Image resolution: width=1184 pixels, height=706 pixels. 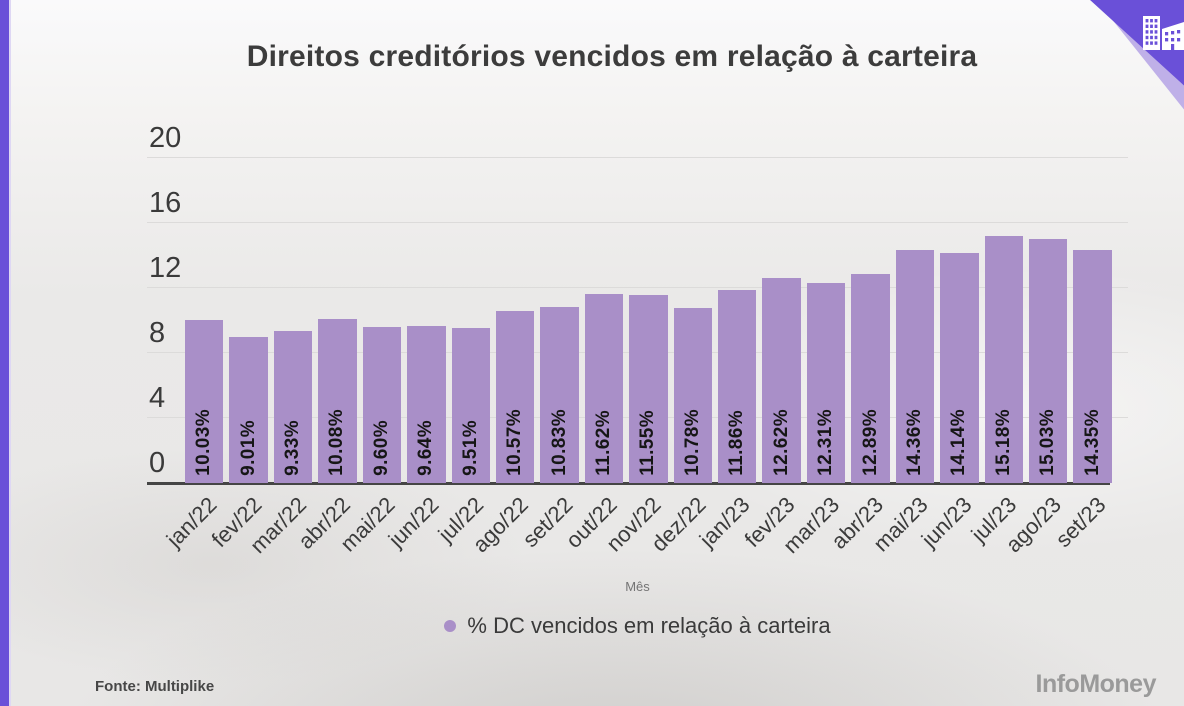 I want to click on bar: 9.51%, so click(x=470, y=405).